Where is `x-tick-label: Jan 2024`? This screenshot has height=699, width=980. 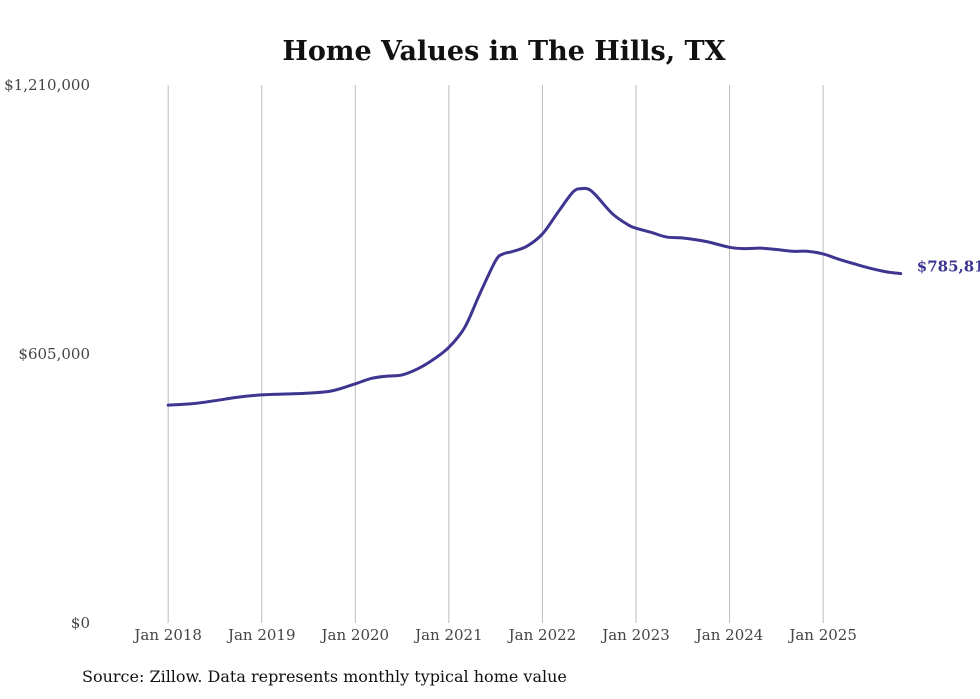 x-tick-label: Jan 2024 is located at coordinates (729, 635).